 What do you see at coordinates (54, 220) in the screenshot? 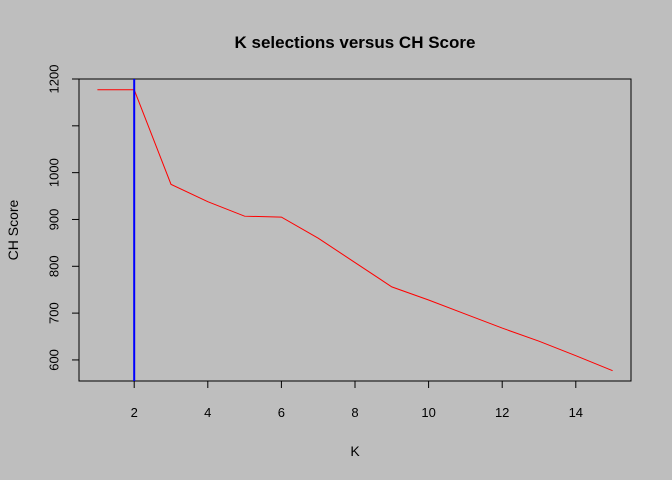
I see `y-tick-label: 900` at bounding box center [54, 220].